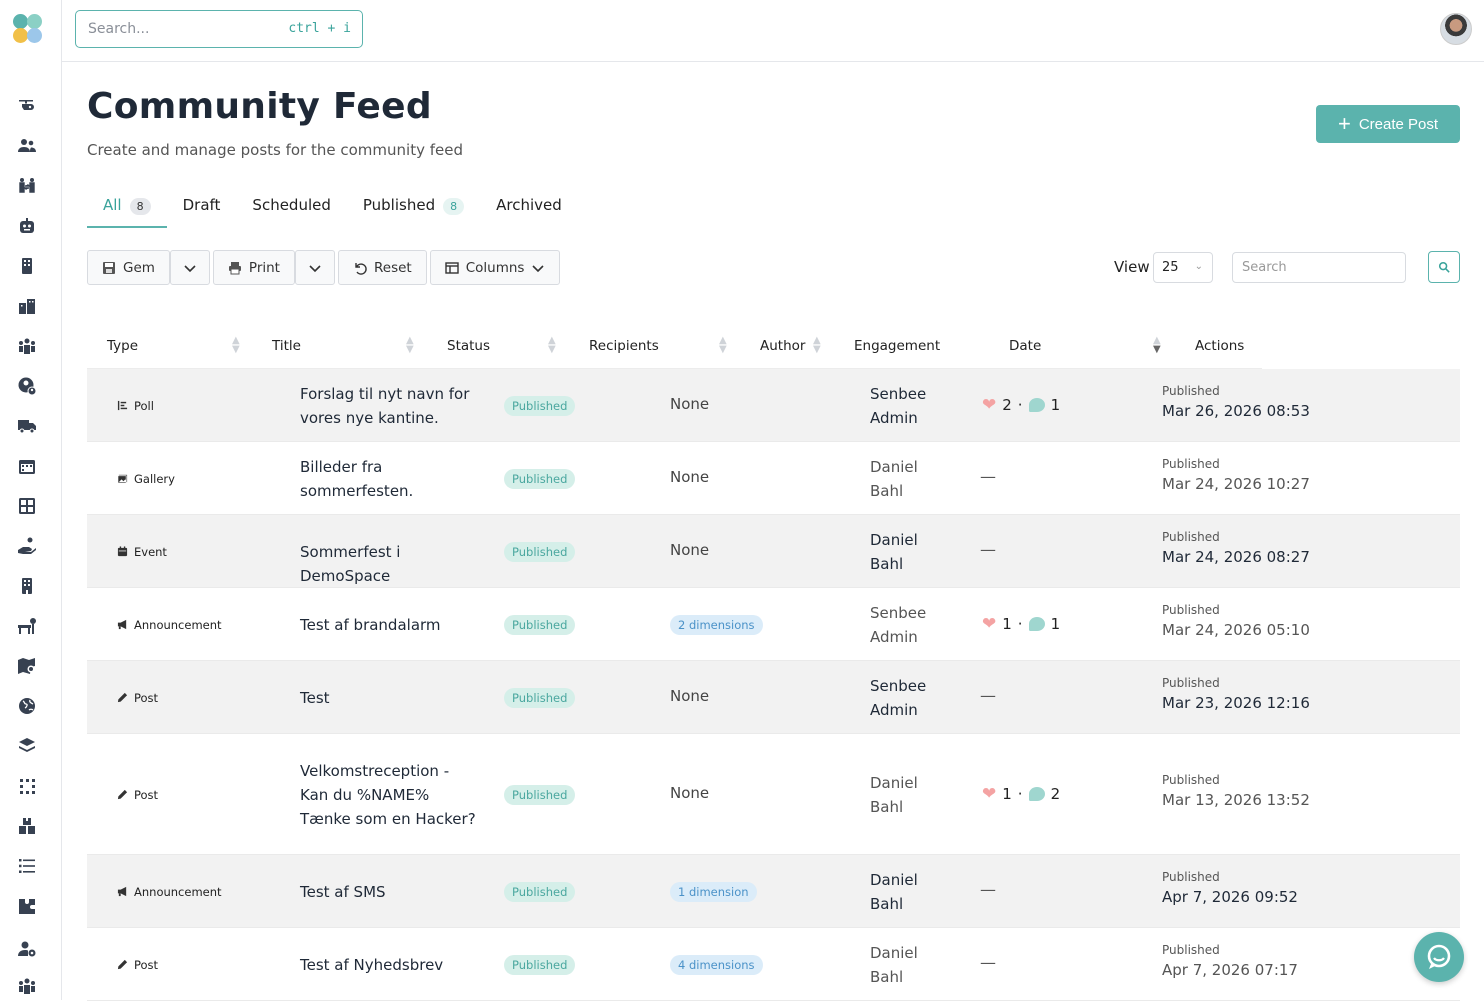 The height and width of the screenshot is (1001, 1484). Describe the element at coordinates (1036, 404) in the screenshot. I see `comment-icon` at that location.